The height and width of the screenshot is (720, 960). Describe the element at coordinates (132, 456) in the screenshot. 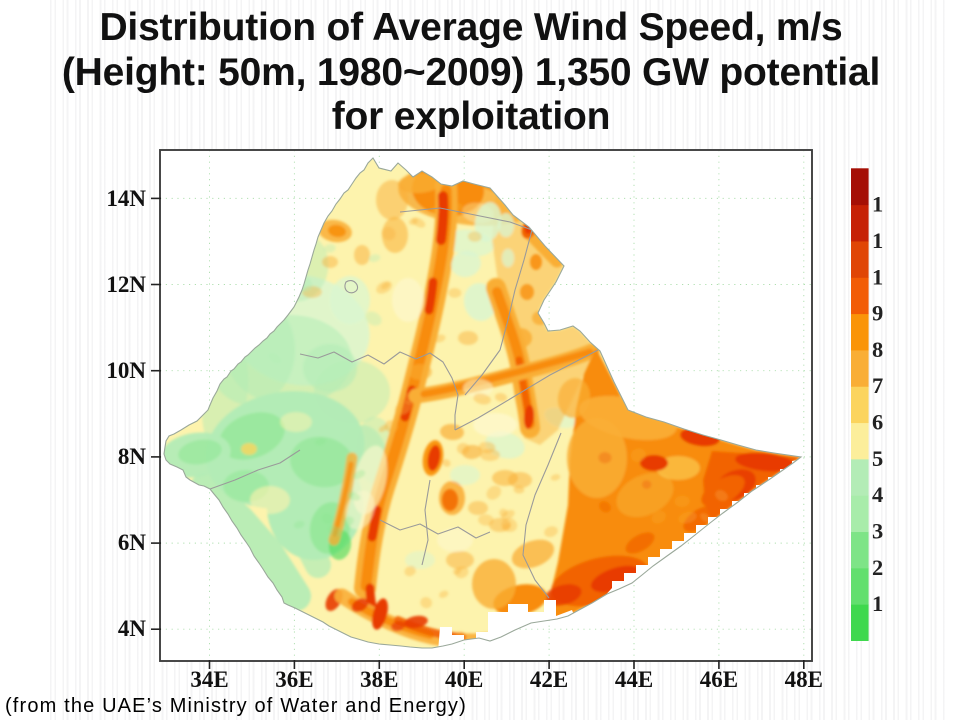

I see `svg-text: 8N` at that location.